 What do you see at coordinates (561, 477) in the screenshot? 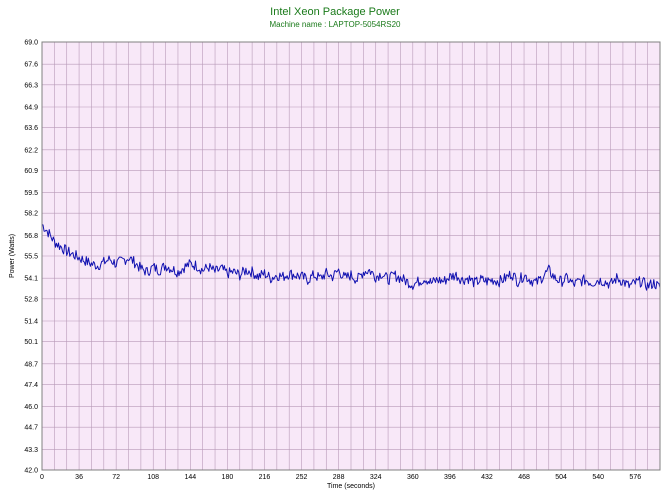
I see `x-tick-label: 504` at bounding box center [561, 477].